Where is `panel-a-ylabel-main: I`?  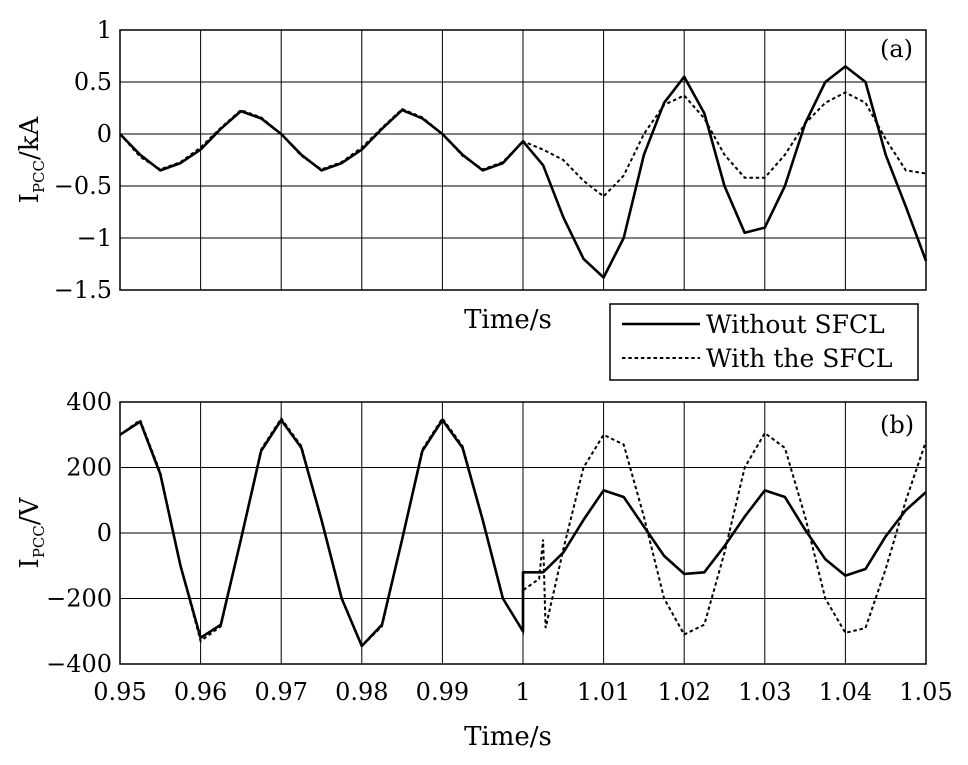 panel-a-ylabel-main: I is located at coordinates (30, 198).